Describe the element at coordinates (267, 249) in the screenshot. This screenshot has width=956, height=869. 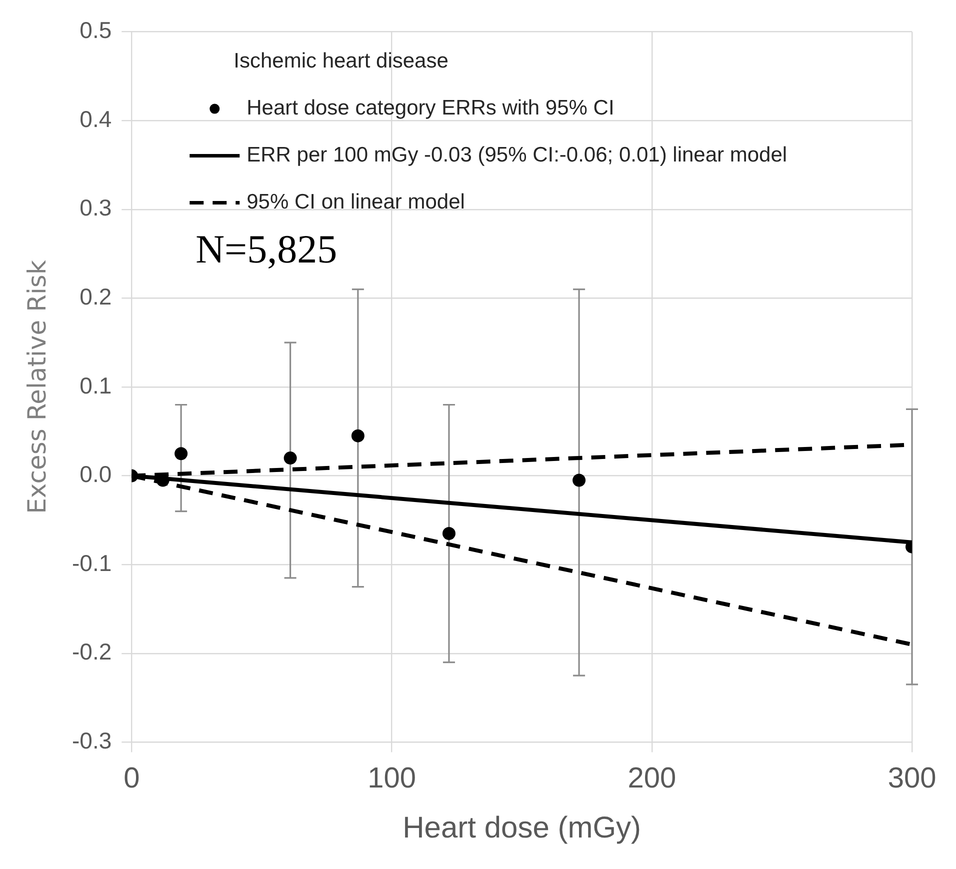
I see `annotation: N=5,825` at that location.